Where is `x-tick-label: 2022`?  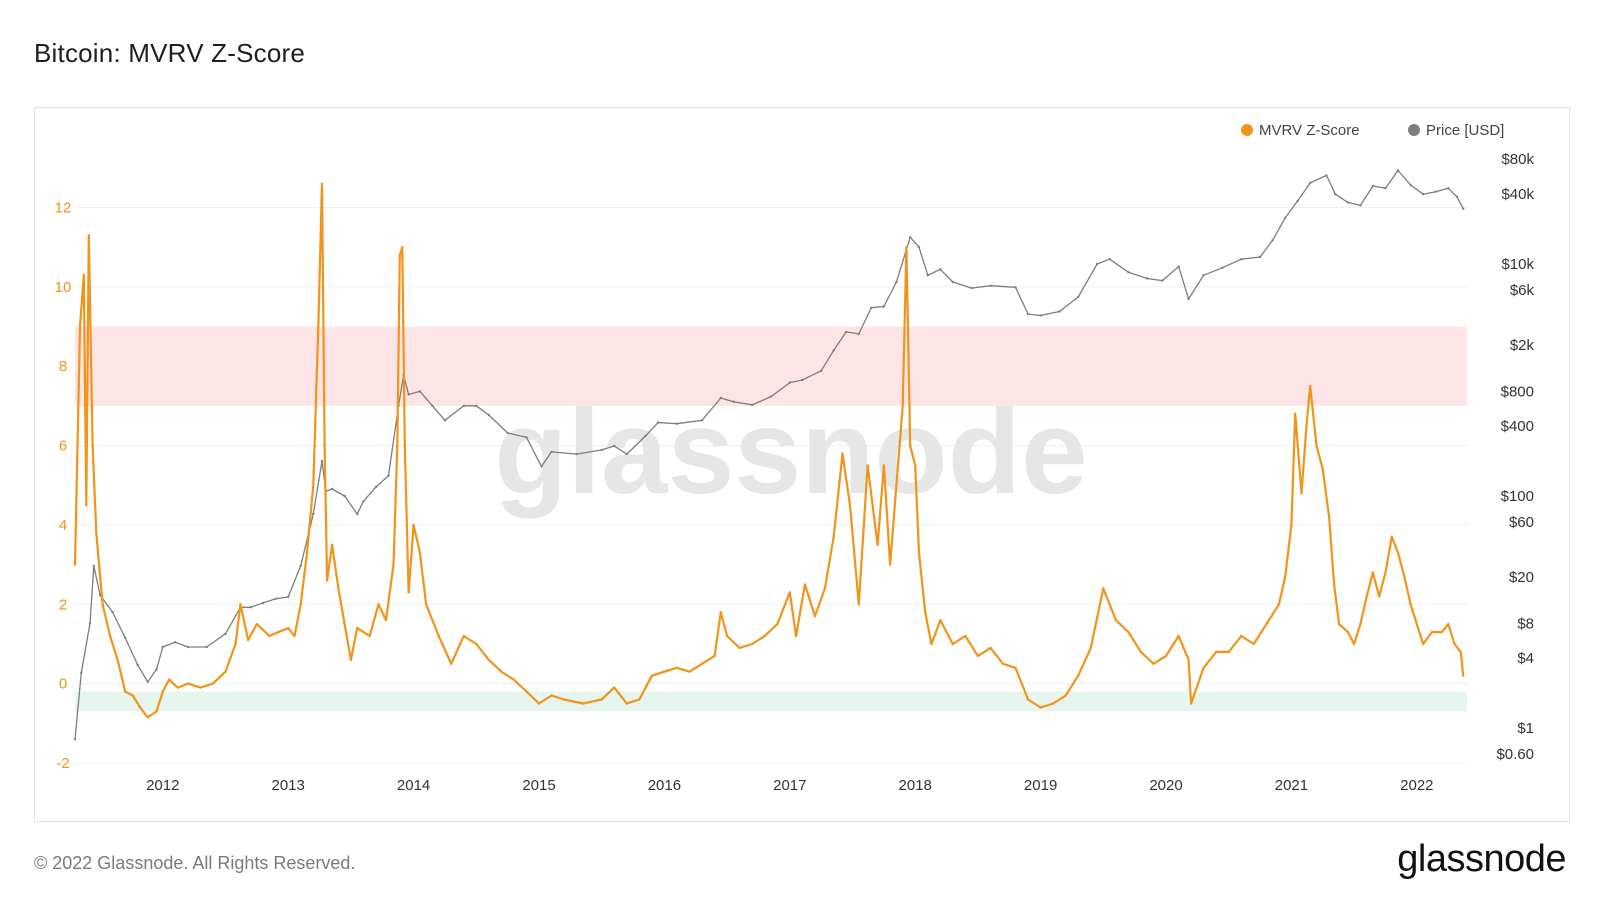
x-tick-label: 2022 is located at coordinates (1416, 785).